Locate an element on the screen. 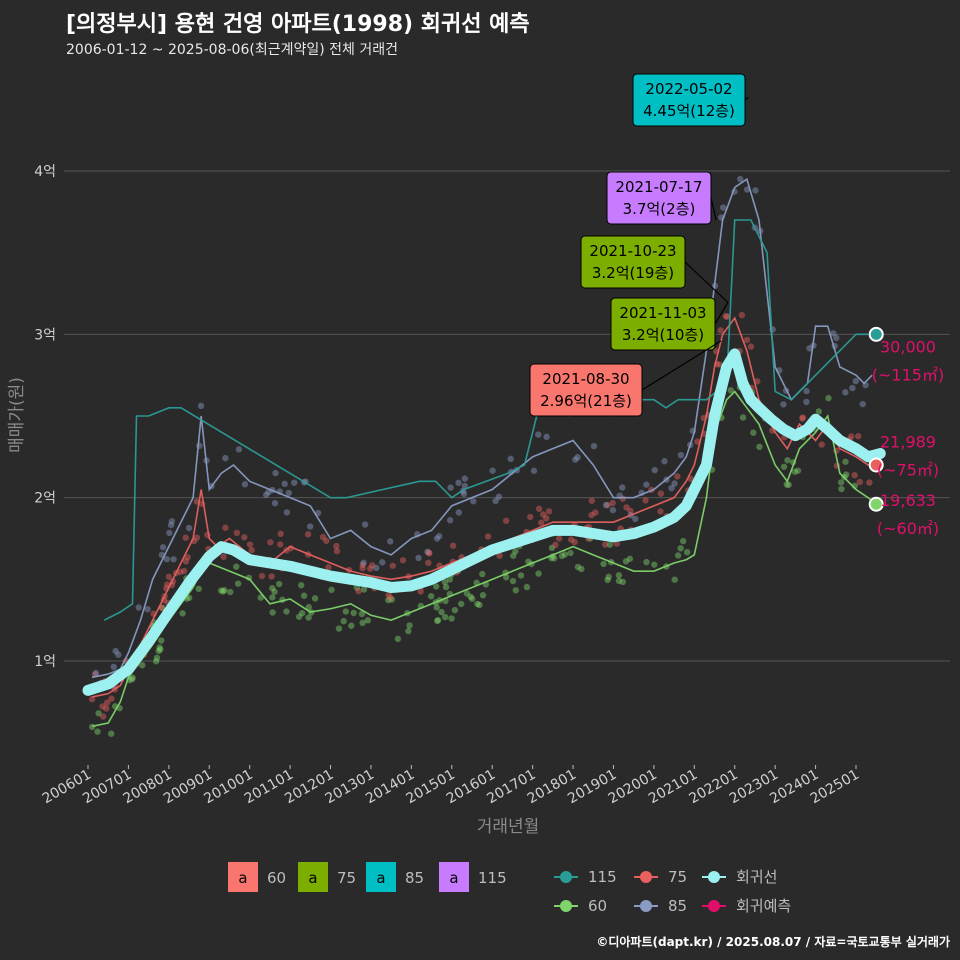 The image size is (960, 960). legend-label-text: 115 is located at coordinates (492, 878).